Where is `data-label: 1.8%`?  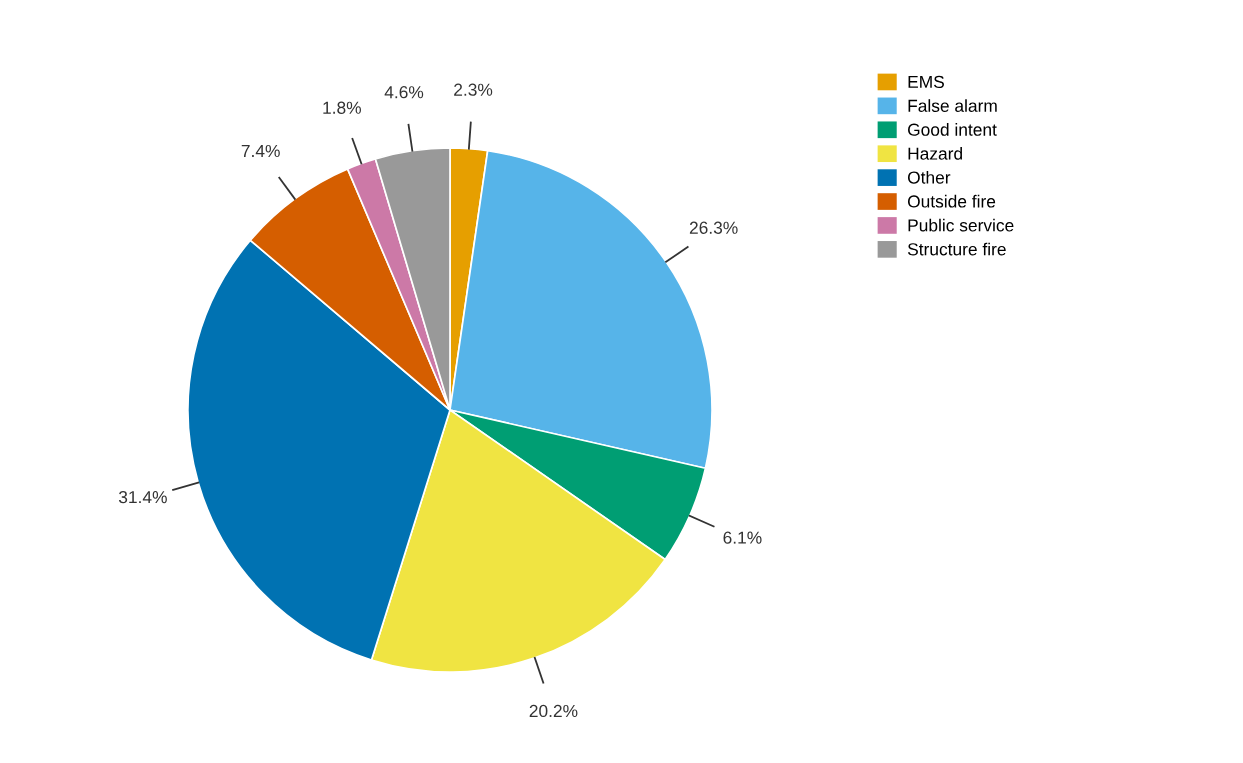 data-label: 1.8% is located at coordinates (342, 107).